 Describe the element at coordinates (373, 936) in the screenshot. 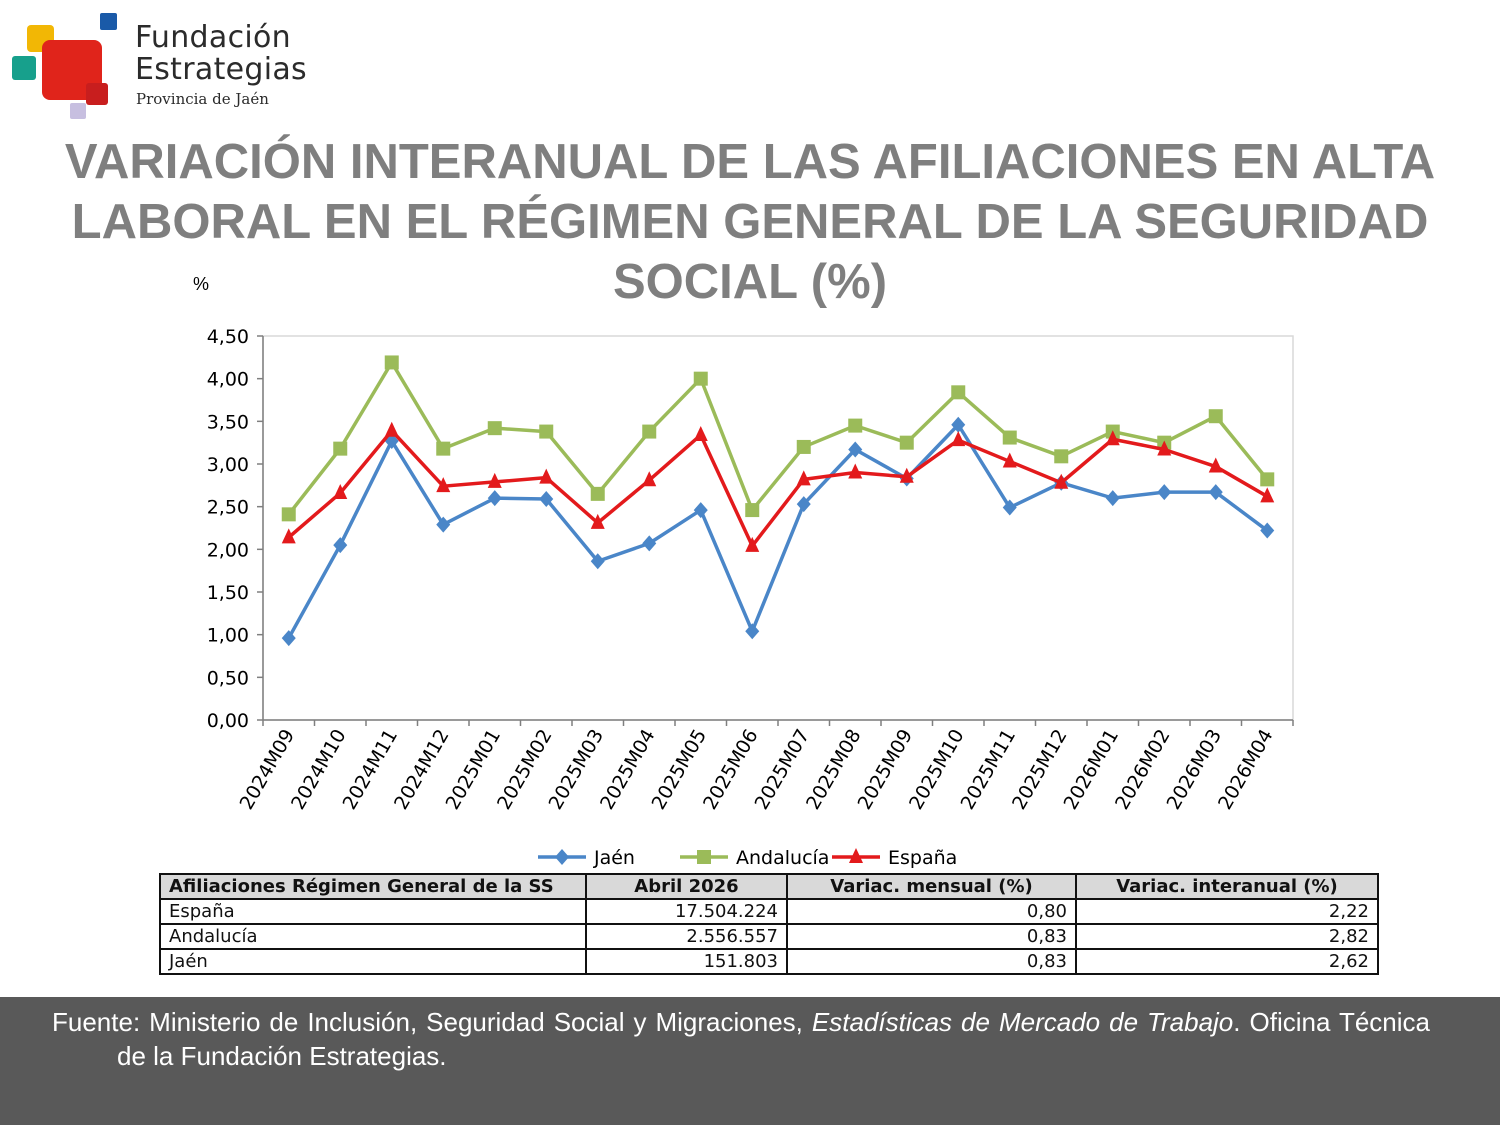

I see `table-cell: Andalucía` at that location.